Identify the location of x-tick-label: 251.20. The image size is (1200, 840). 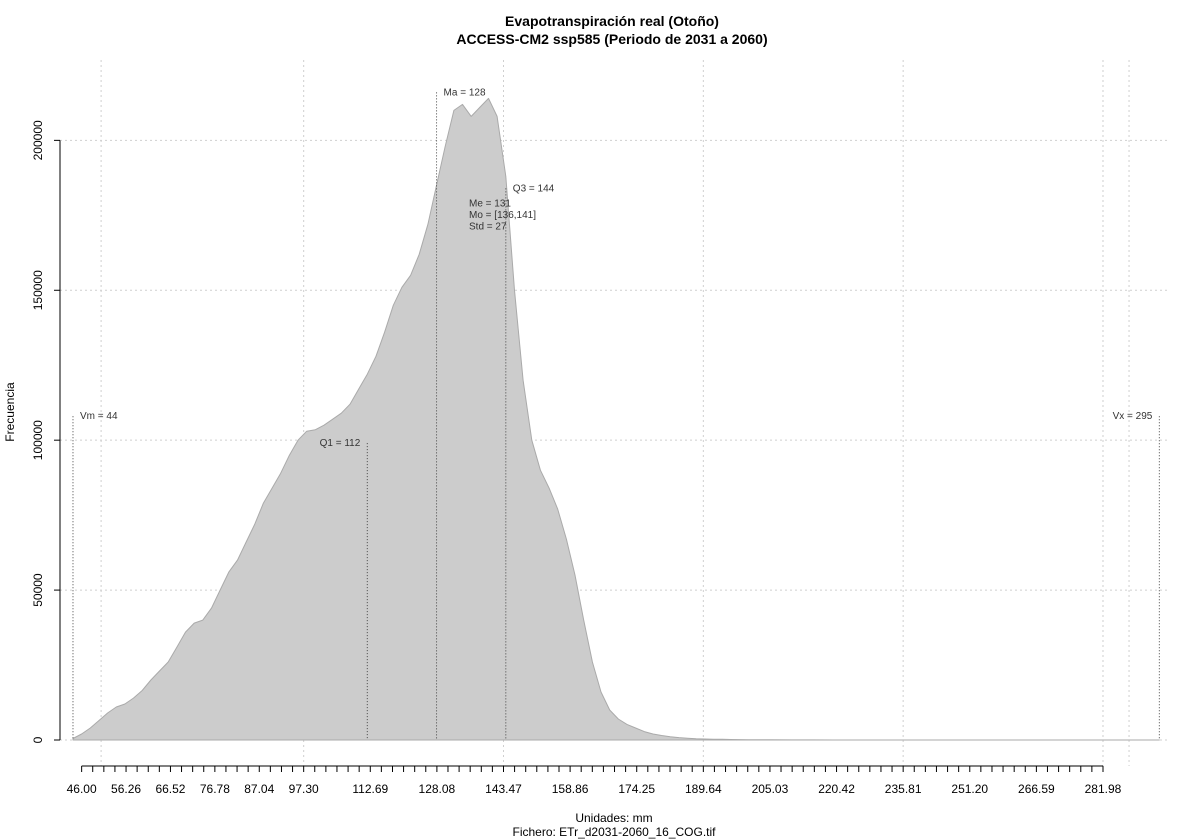
(969, 789).